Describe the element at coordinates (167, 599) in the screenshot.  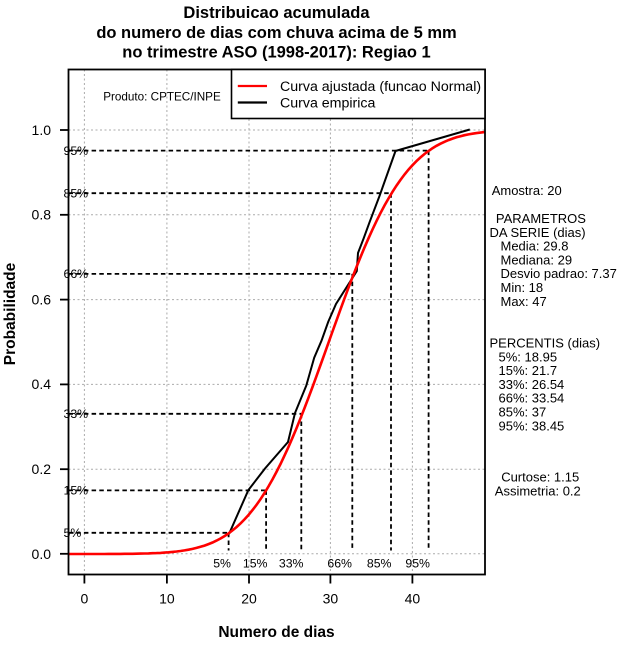
I see `svg-text: 10` at that location.